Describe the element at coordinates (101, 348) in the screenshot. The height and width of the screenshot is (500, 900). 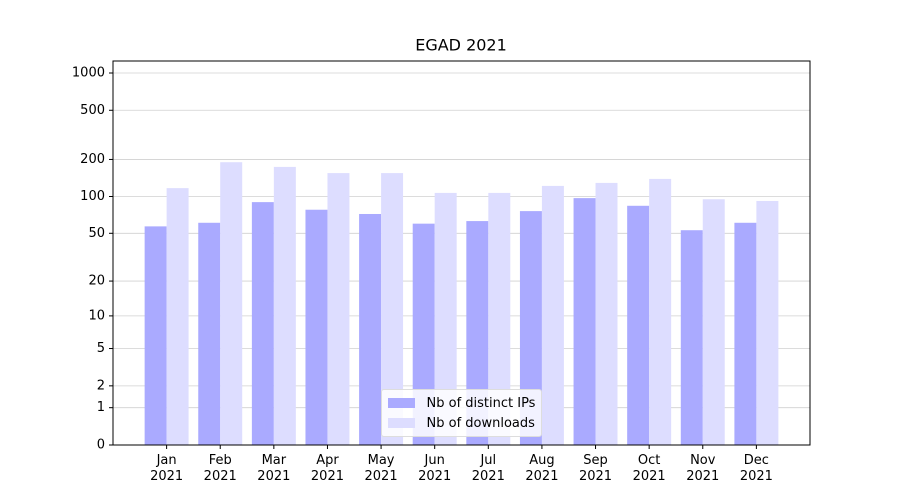
I see `y-tick-label: 5` at that location.